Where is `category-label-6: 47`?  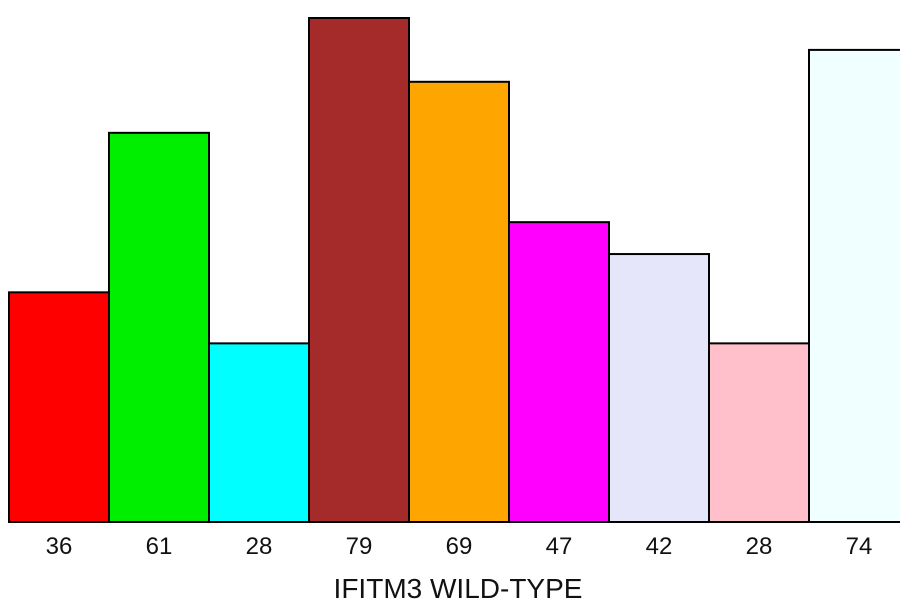
category-label-6: 47 is located at coordinates (559, 546).